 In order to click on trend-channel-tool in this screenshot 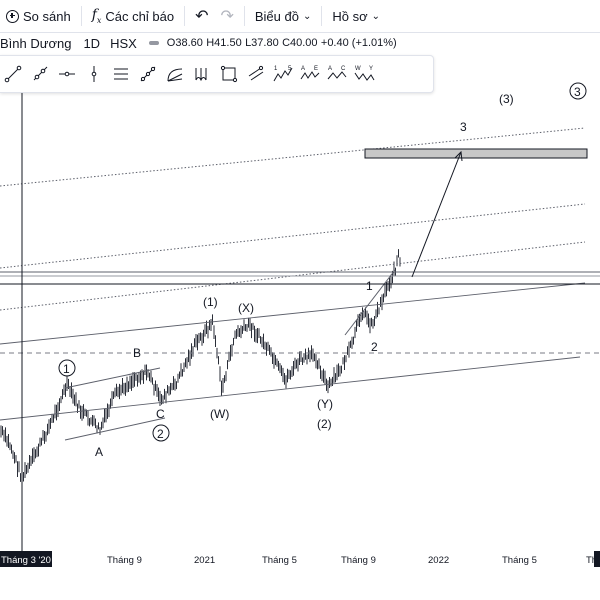, I will do `click(256, 74)`.